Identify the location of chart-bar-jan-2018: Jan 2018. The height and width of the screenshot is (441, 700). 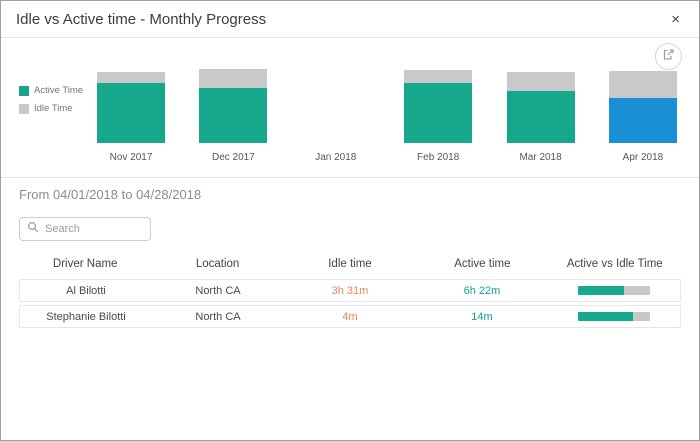
(336, 153).